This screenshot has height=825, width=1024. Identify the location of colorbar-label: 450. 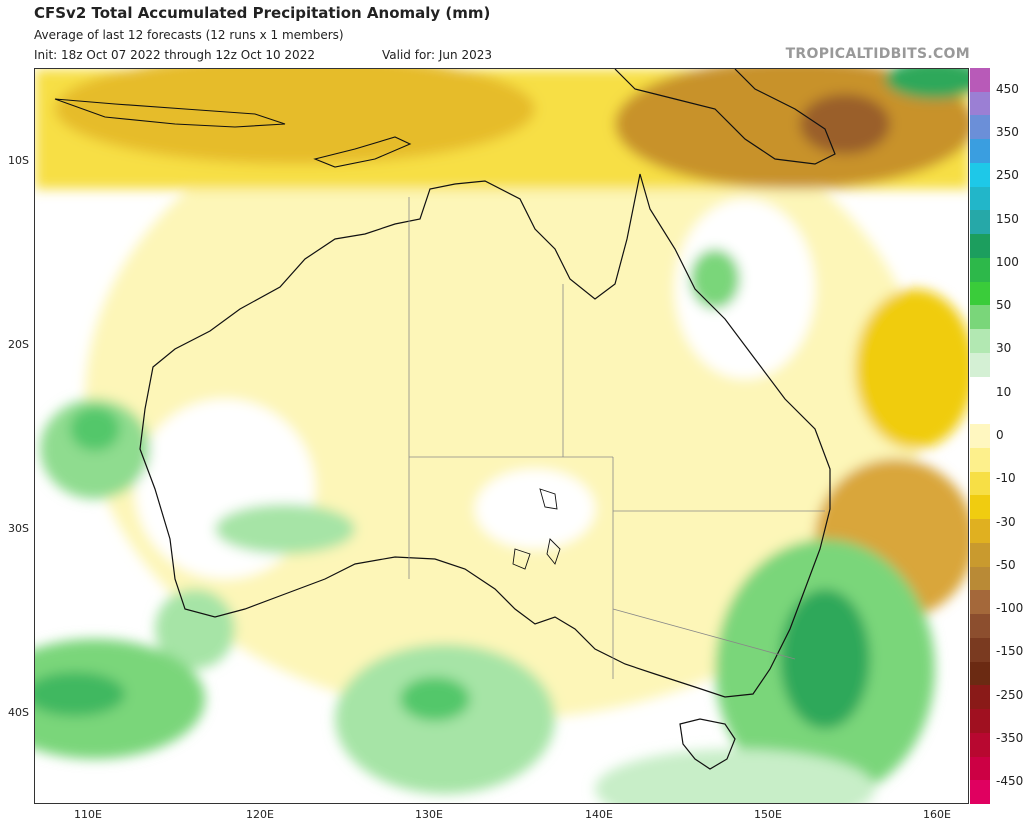
(1007, 88).